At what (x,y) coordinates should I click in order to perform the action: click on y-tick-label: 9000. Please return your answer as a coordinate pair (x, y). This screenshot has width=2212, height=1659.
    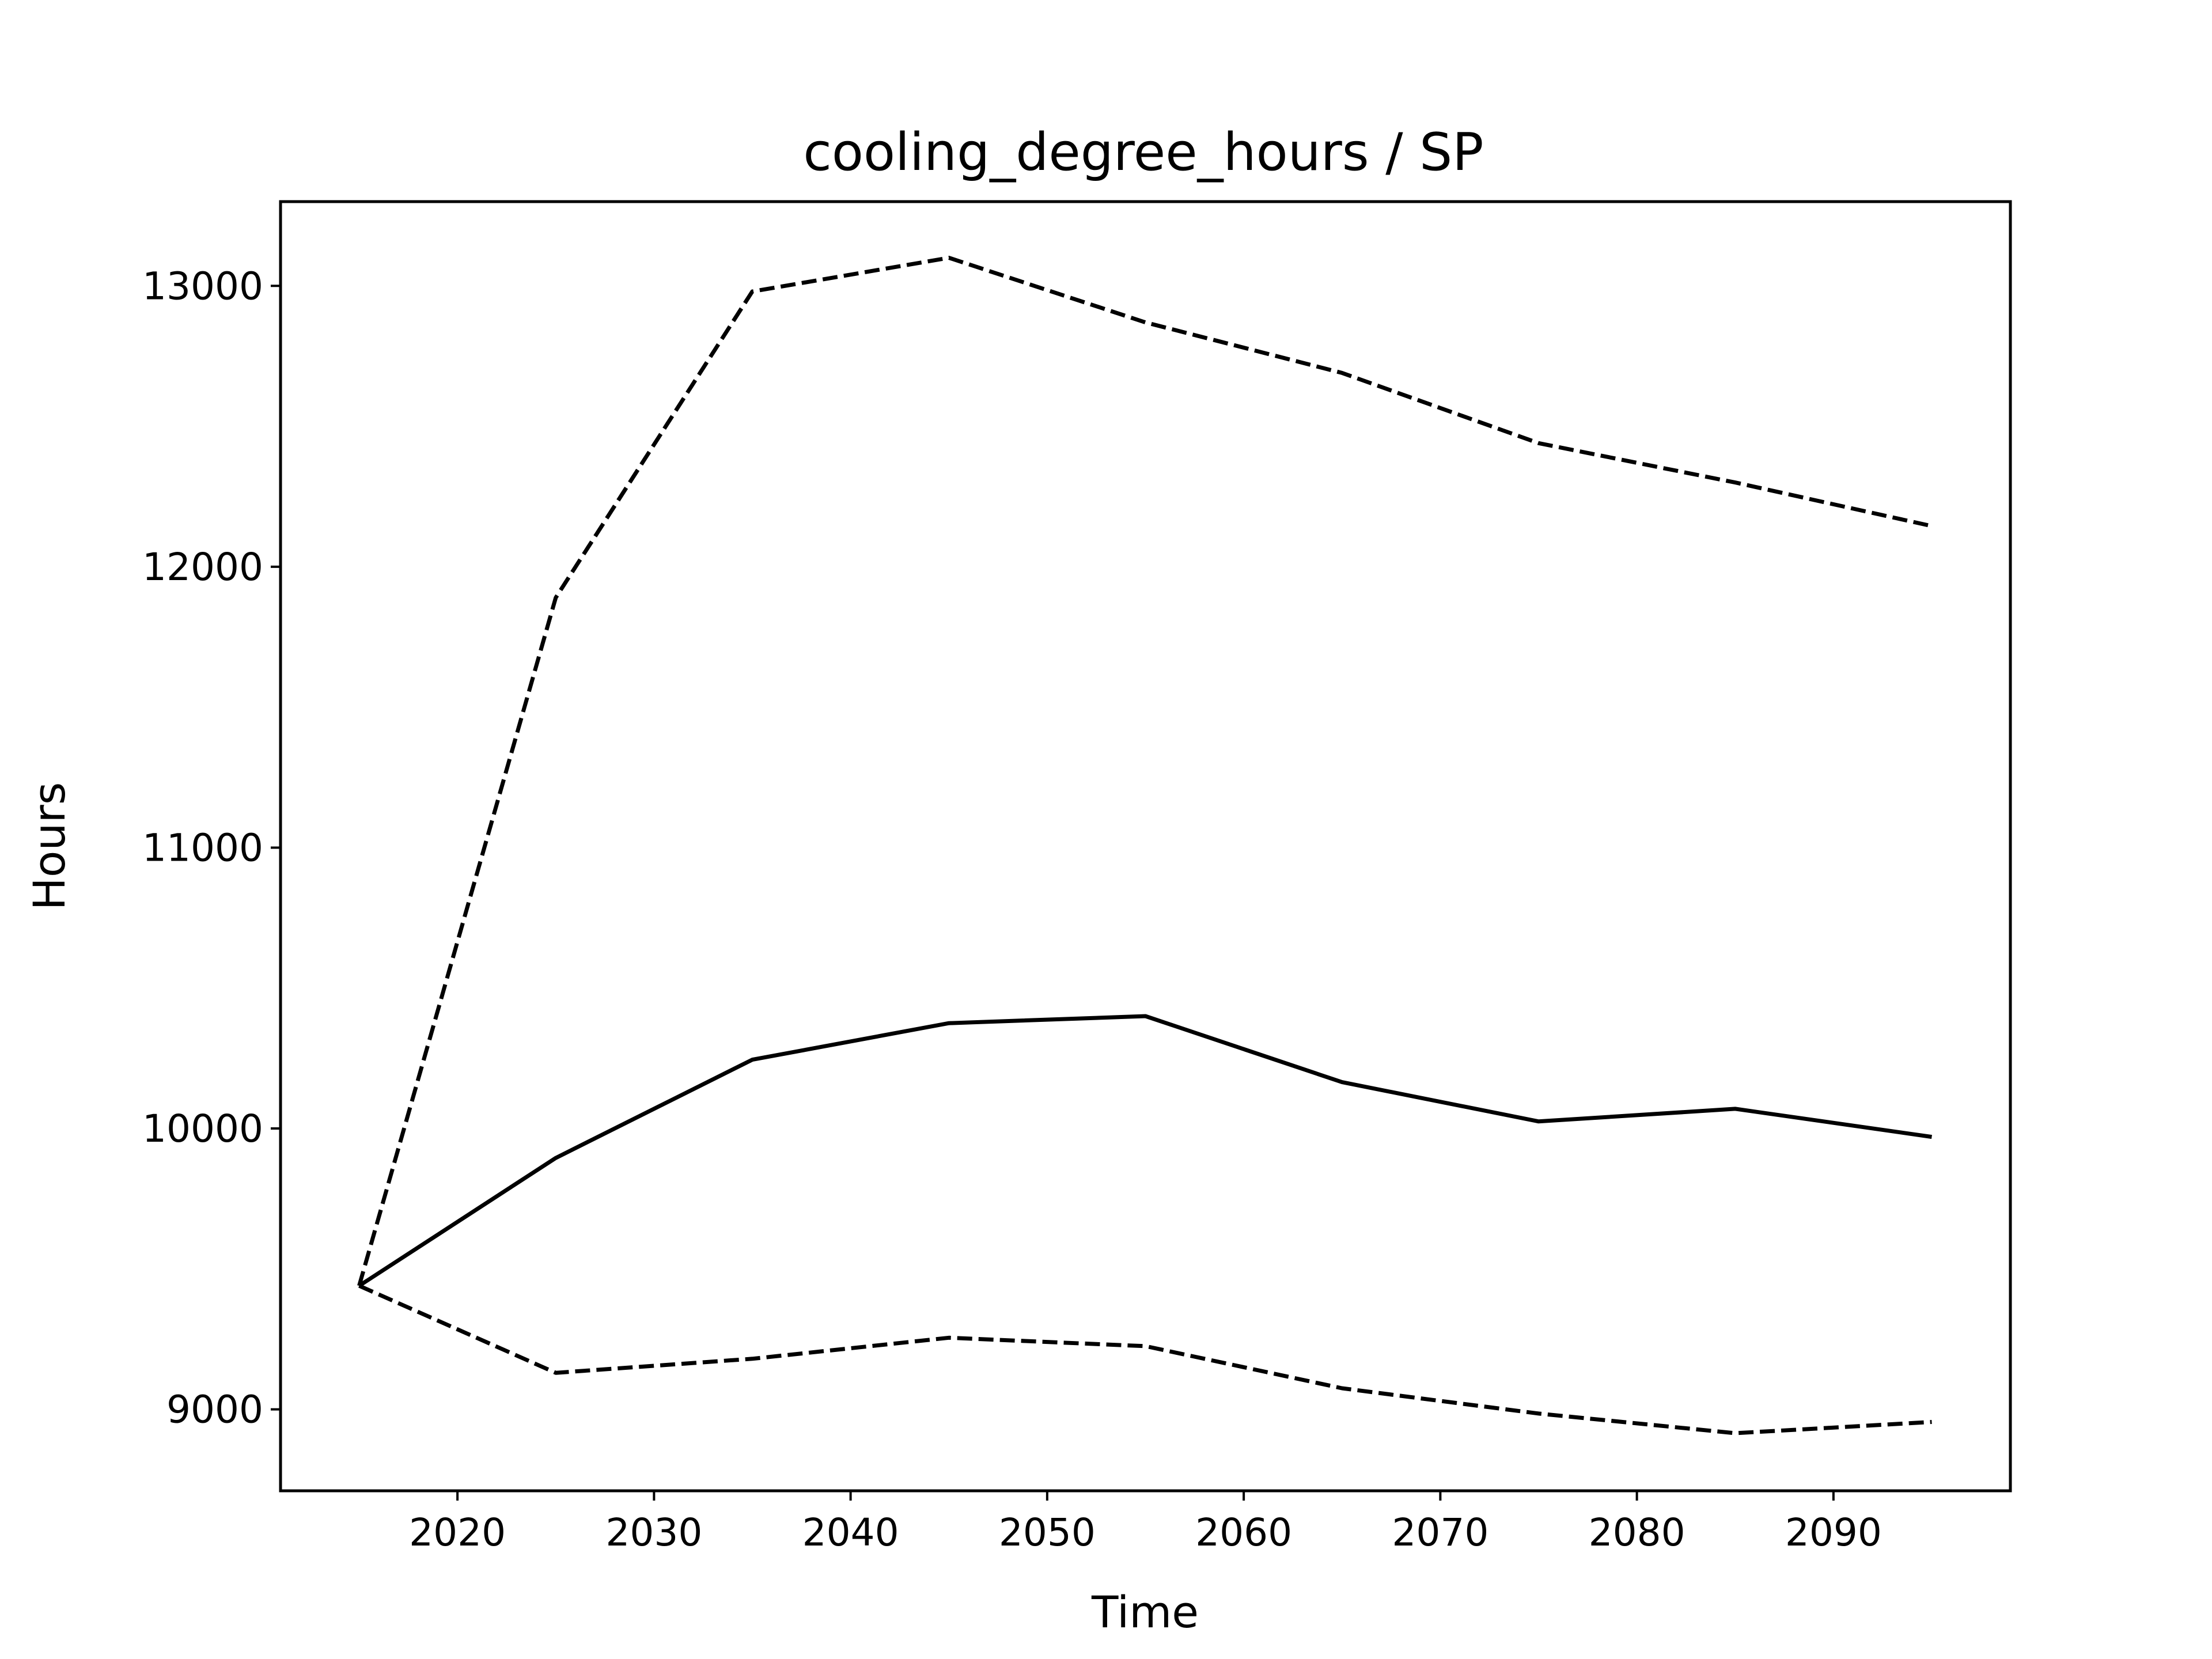
    Looking at the image, I should click on (214, 1410).